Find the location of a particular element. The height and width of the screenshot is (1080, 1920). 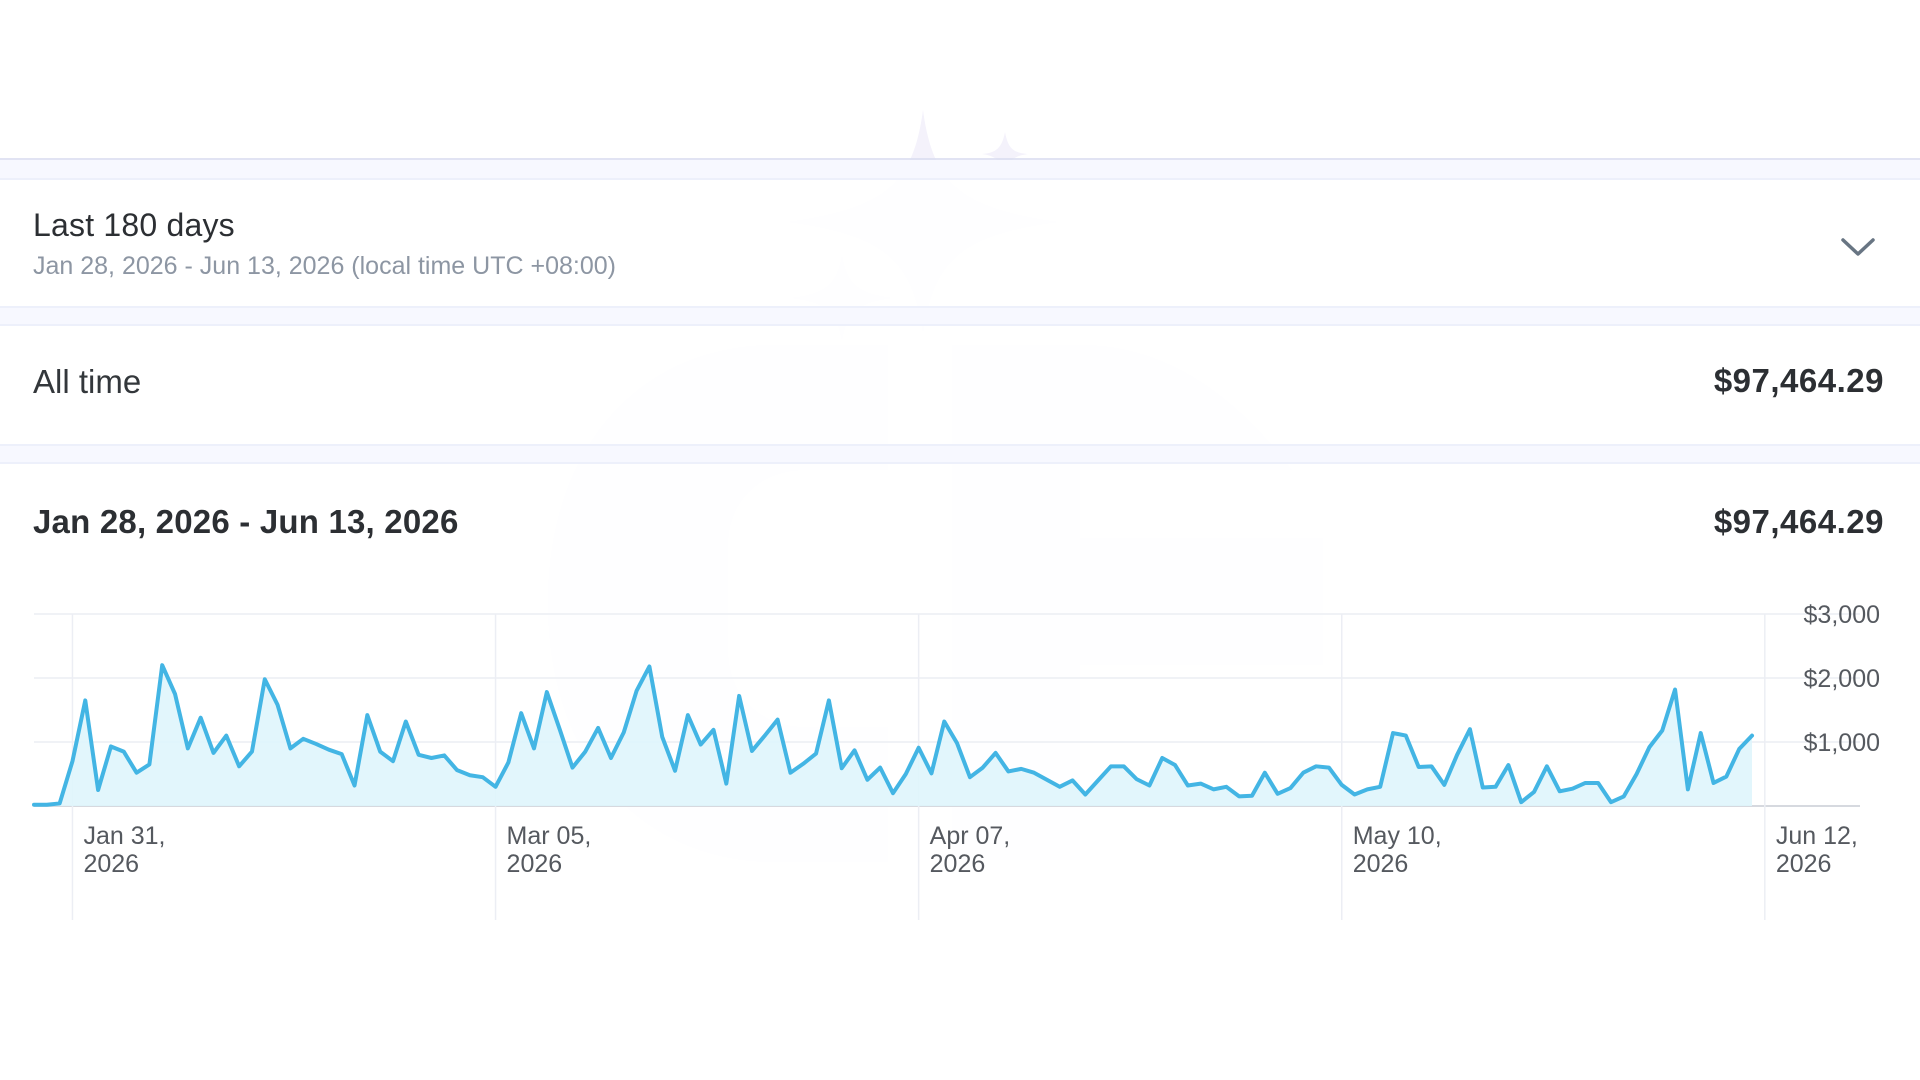

range-summary-value: $97,464.29 is located at coordinates (1798, 521).